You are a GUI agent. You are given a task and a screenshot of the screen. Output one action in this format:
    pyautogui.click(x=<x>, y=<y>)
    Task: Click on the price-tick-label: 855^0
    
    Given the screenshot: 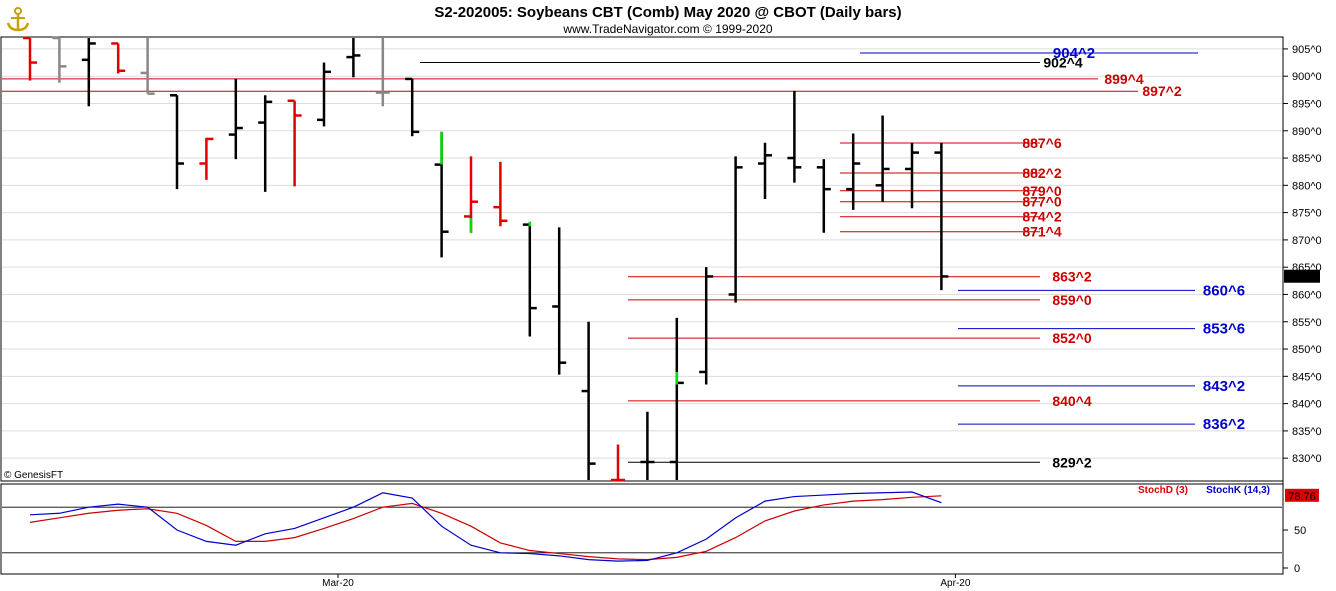 What is the action you would take?
    pyautogui.click(x=1307, y=323)
    